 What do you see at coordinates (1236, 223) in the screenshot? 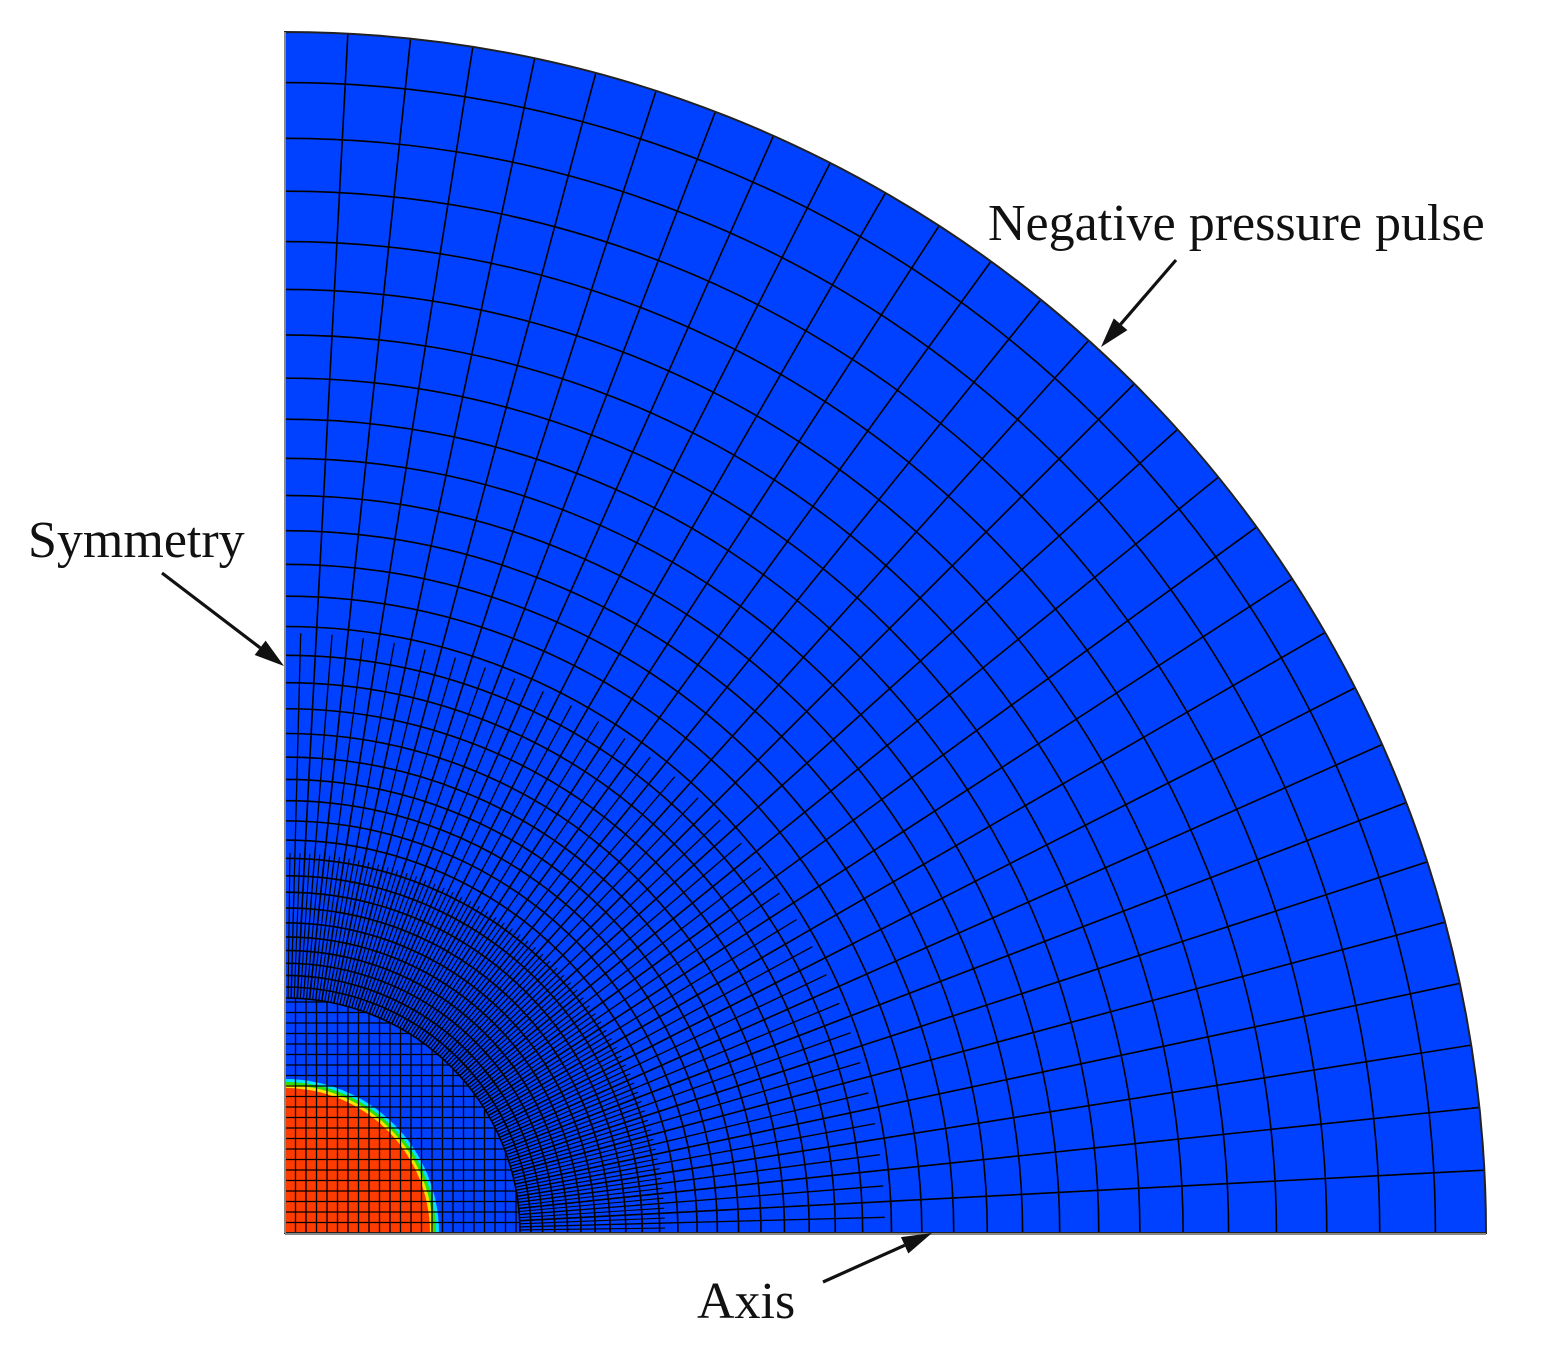
I see `negative-pressure-pulse-label: Negative pressure pulse` at bounding box center [1236, 223].